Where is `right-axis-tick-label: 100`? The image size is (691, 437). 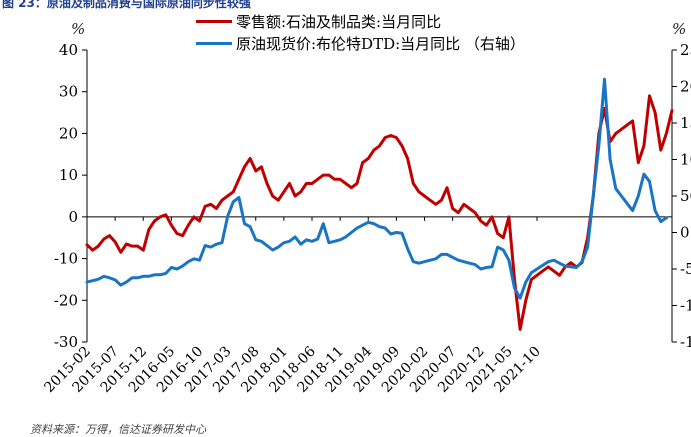
right-axis-tick-label: 100 is located at coordinates (685, 160).